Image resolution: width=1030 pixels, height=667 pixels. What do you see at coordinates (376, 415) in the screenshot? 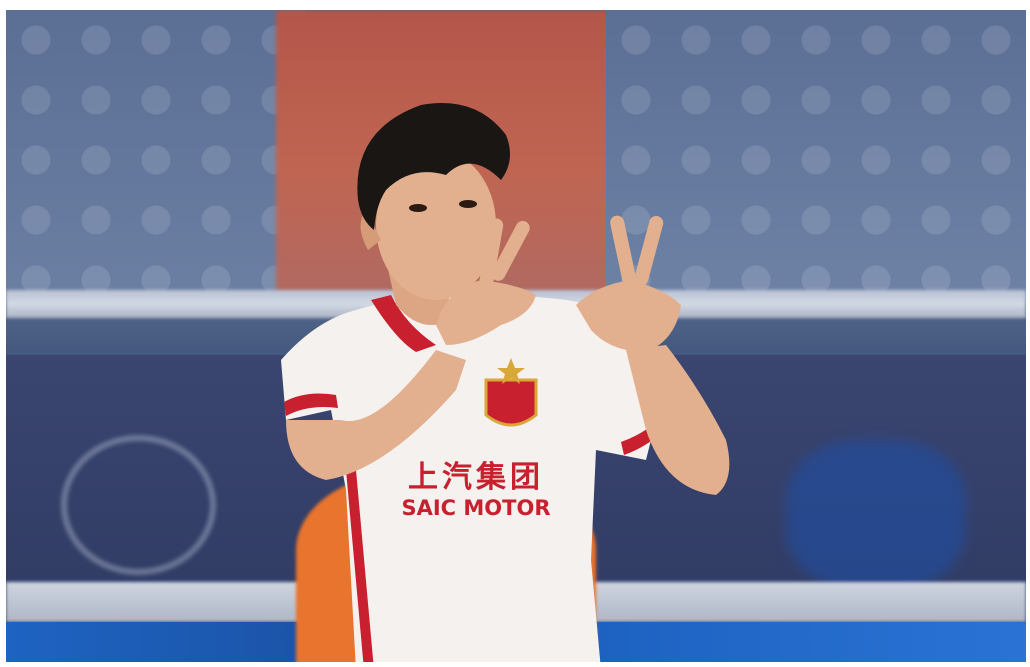
I see `arm-left` at bounding box center [376, 415].